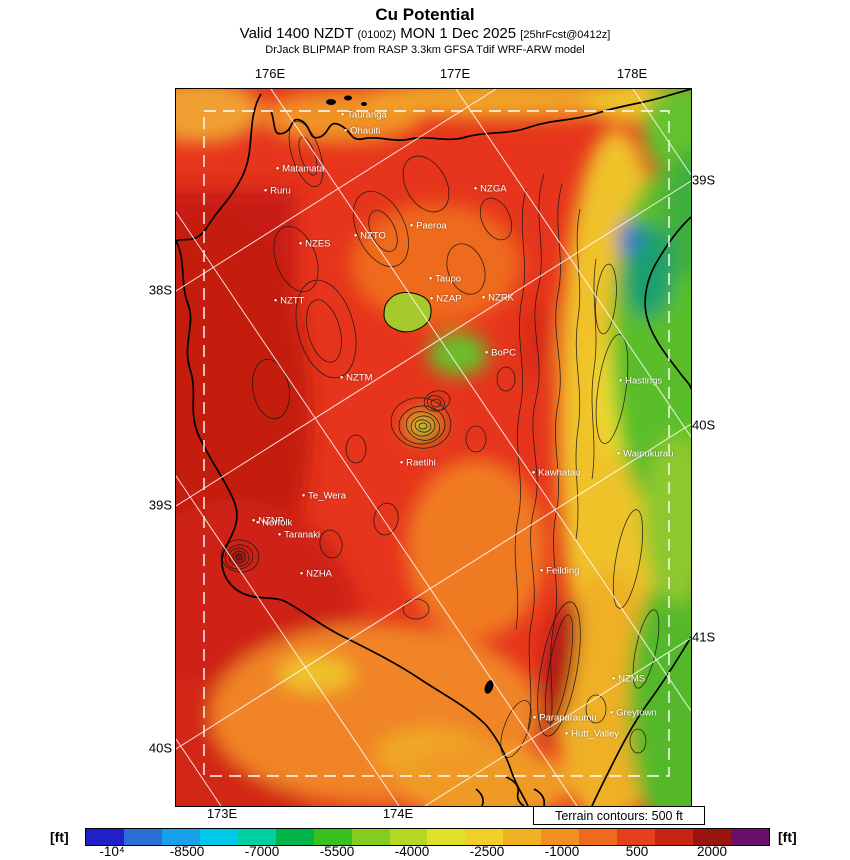 This screenshot has width=850, height=860. Describe the element at coordinates (160, 748) in the screenshot. I see `axis-label-left: 40S` at that location.